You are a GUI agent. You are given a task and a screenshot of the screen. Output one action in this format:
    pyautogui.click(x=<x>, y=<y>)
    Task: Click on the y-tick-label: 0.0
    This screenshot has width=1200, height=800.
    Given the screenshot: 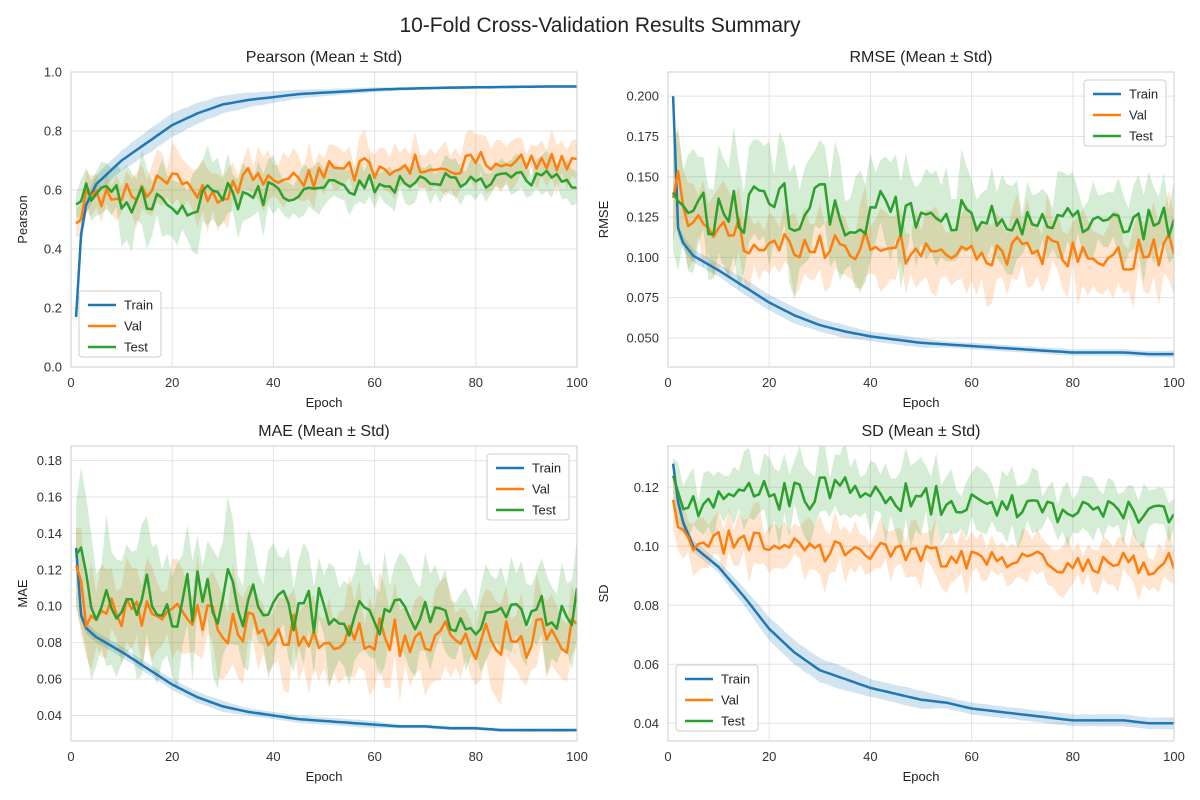 What is the action you would take?
    pyautogui.click(x=53, y=367)
    